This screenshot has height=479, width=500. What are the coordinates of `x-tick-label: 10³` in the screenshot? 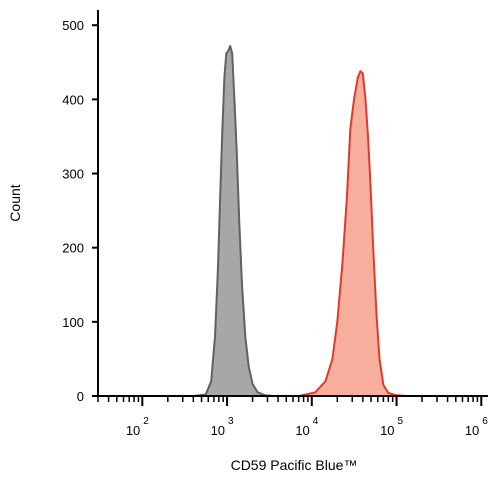 It's located at (222, 427).